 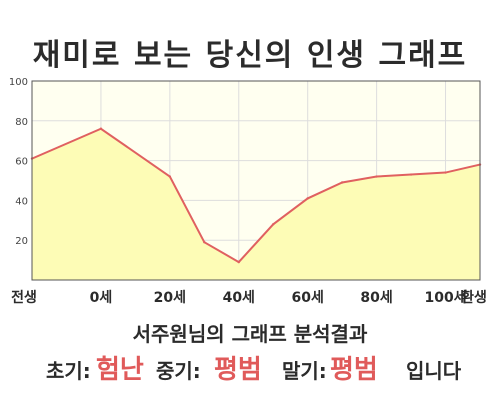 I want to click on result-caption: 서주원님의 그래프 분석결과, so click(x=250, y=334).